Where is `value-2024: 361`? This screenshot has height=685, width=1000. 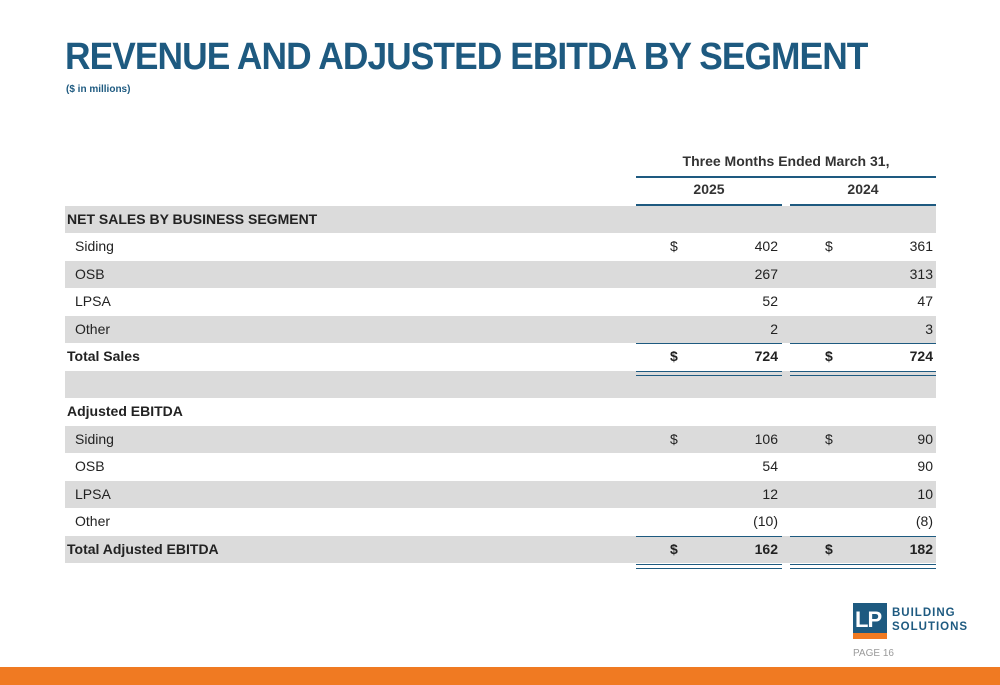 value-2024: 361 is located at coordinates (921, 246).